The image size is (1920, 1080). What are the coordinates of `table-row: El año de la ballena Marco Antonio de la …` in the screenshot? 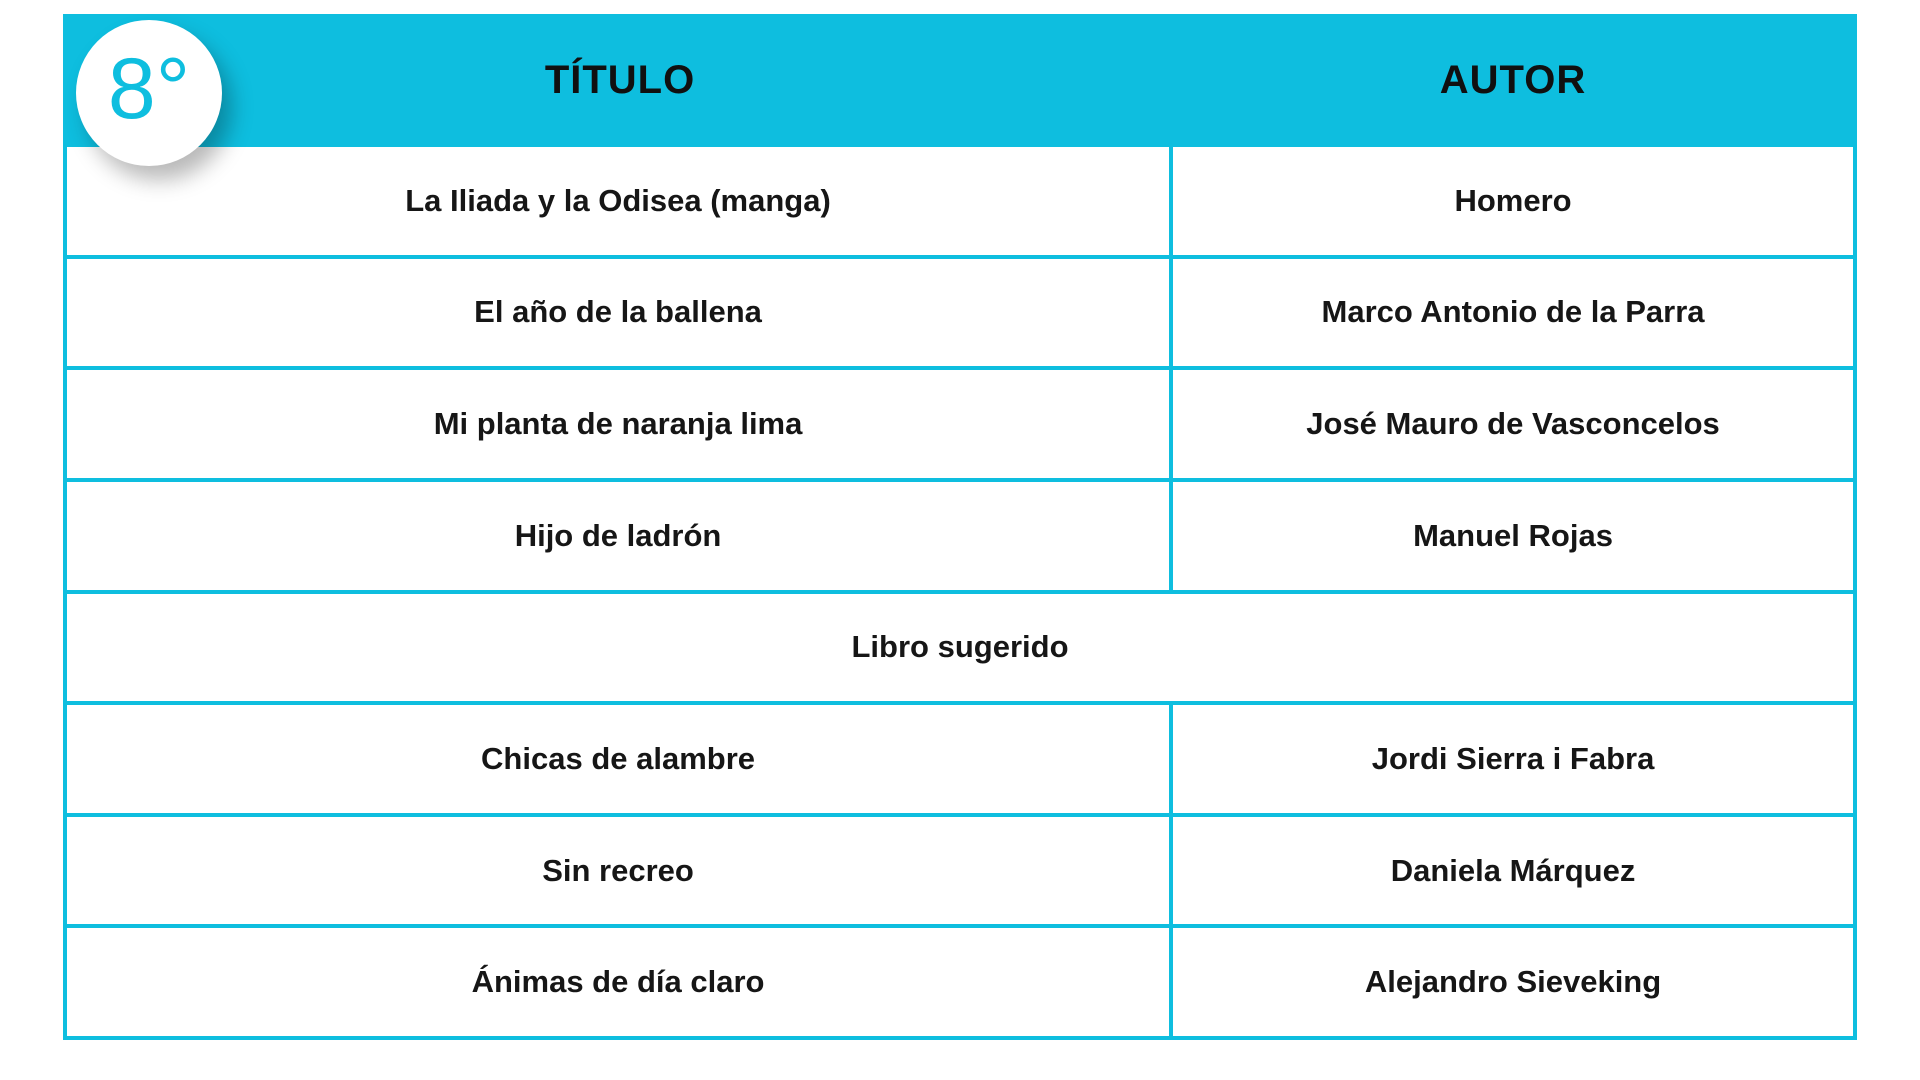 It's located at (960, 310).